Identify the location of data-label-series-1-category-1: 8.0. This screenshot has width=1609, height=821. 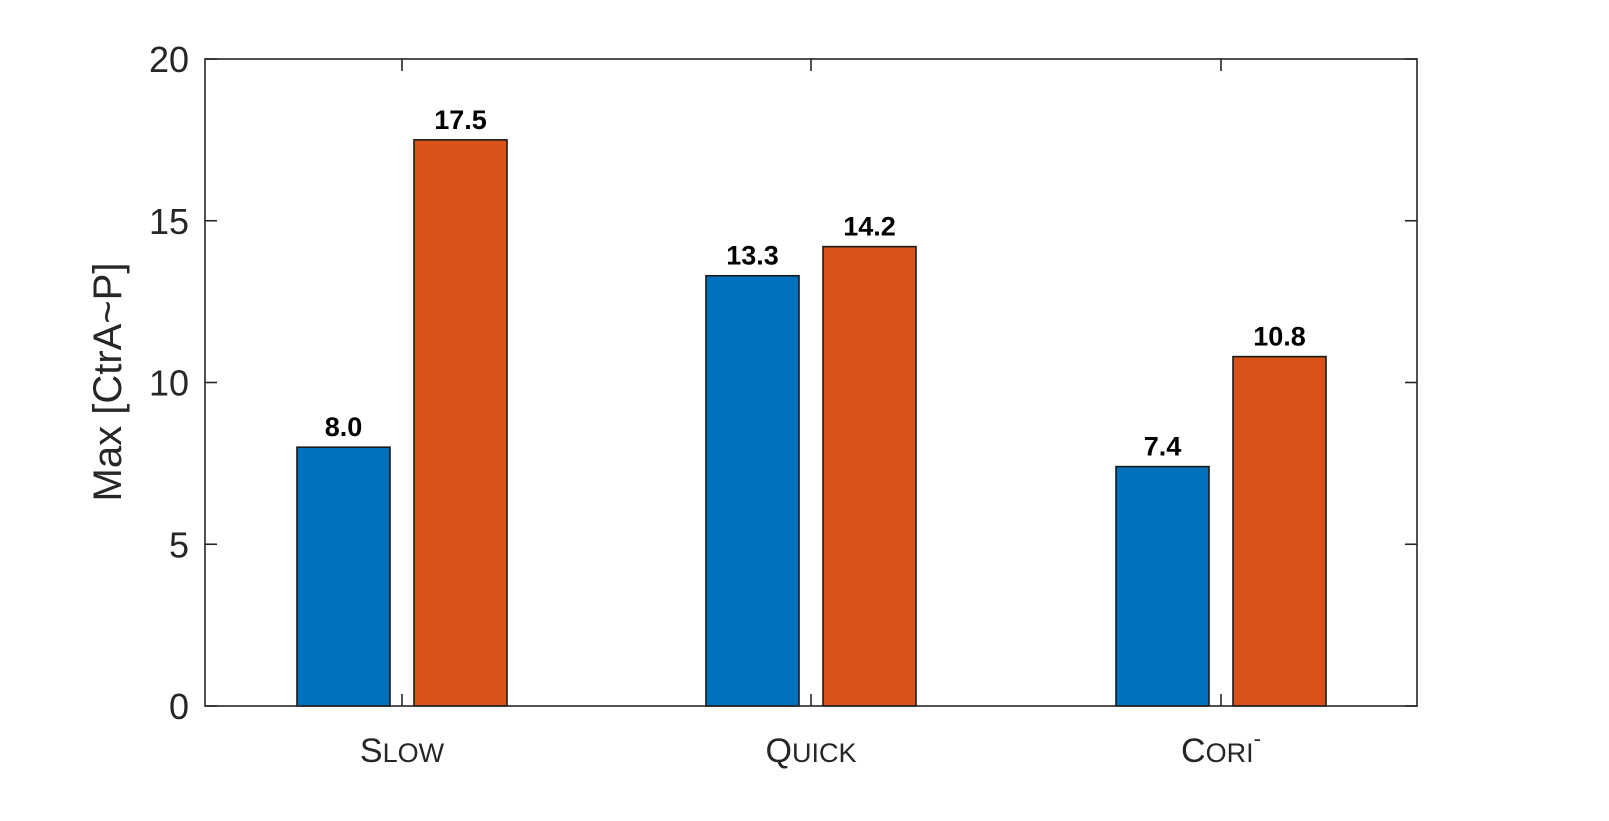
(344, 427).